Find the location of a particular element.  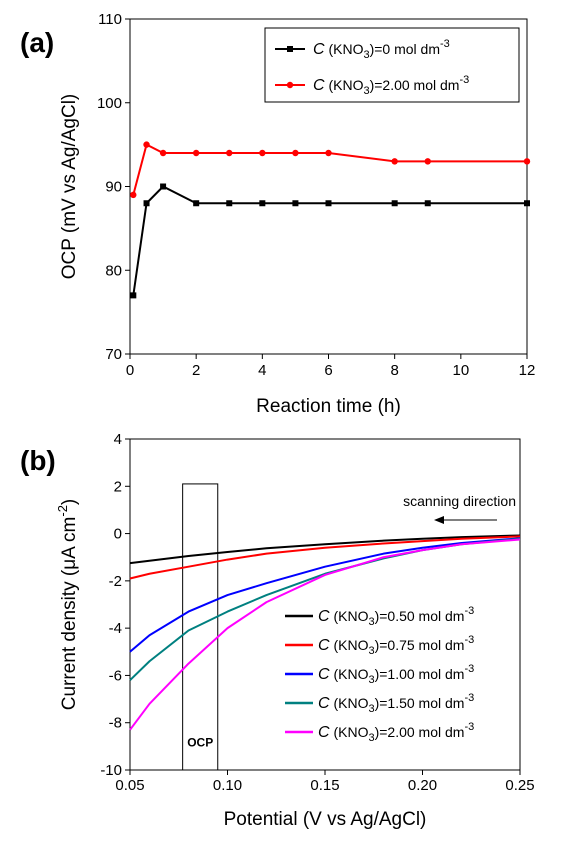

ocp-rect is located at coordinates (200, 627).